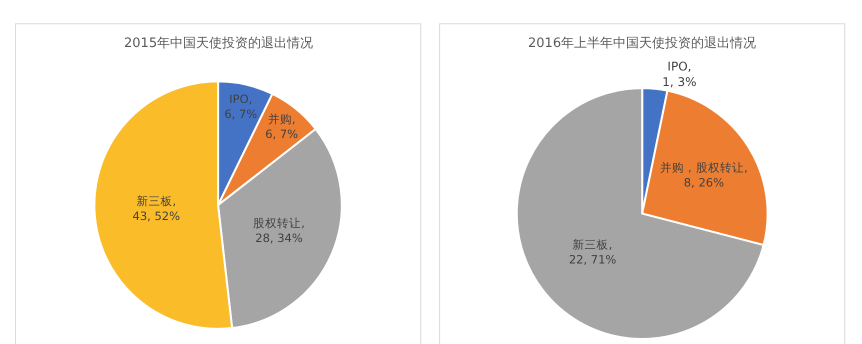 The width and height of the screenshot is (862, 344). I want to click on slice-label: 新三板, 43, 52%, so click(156, 209).